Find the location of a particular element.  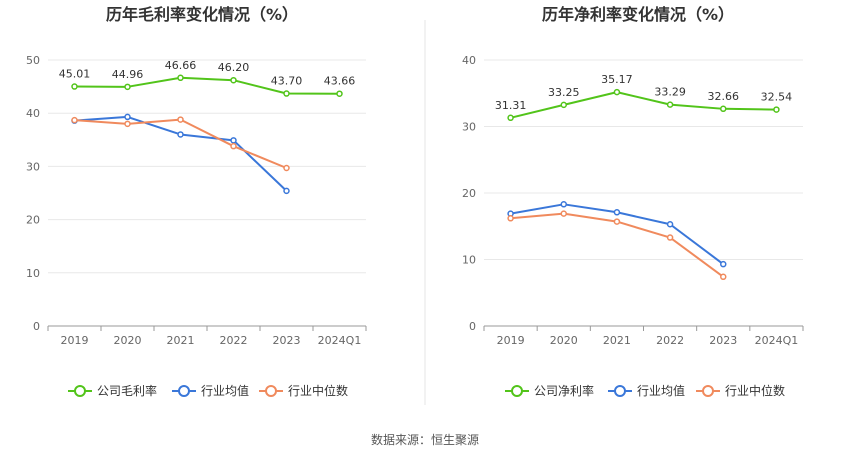

chart1-data-label: 45.01 is located at coordinates (75, 74).